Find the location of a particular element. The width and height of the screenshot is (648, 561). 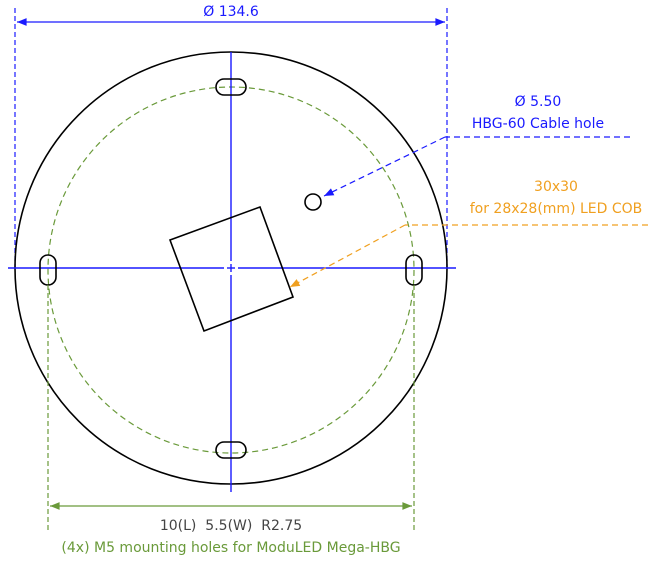

led-size: 30x30 is located at coordinates (556, 187).